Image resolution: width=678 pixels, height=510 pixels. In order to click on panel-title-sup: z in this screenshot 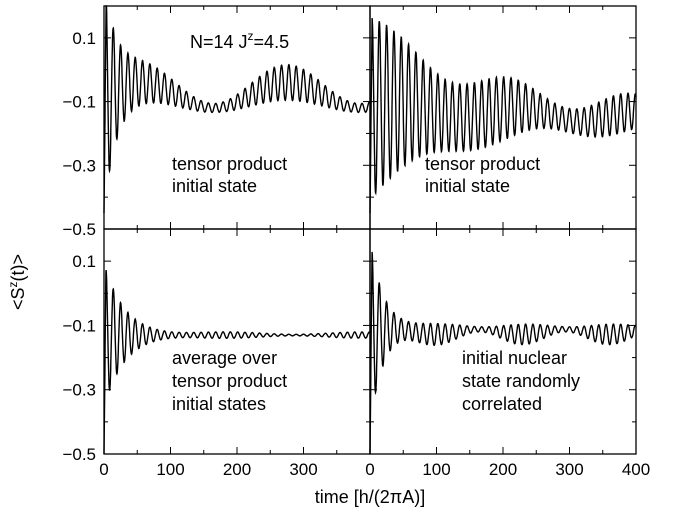, I will do `click(251, 36)`.